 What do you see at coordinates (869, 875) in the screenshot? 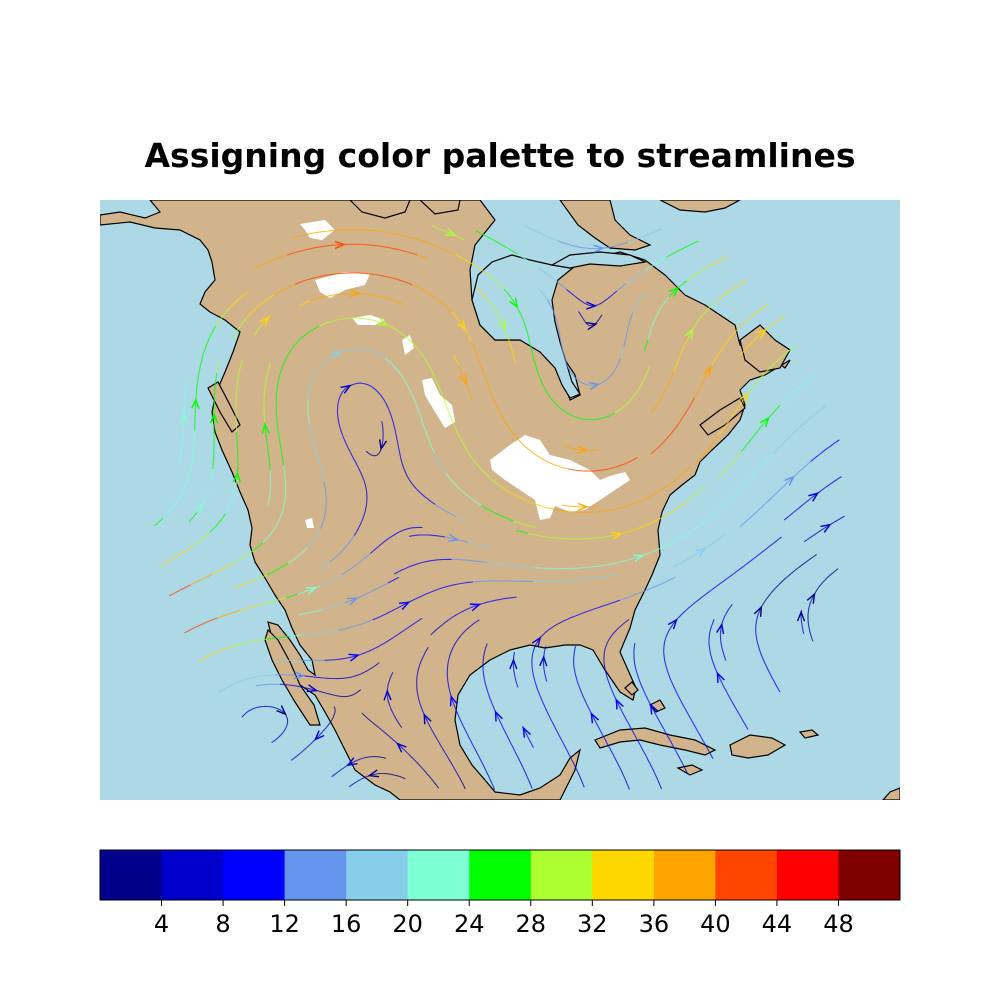
I see `colorbar-segment` at bounding box center [869, 875].